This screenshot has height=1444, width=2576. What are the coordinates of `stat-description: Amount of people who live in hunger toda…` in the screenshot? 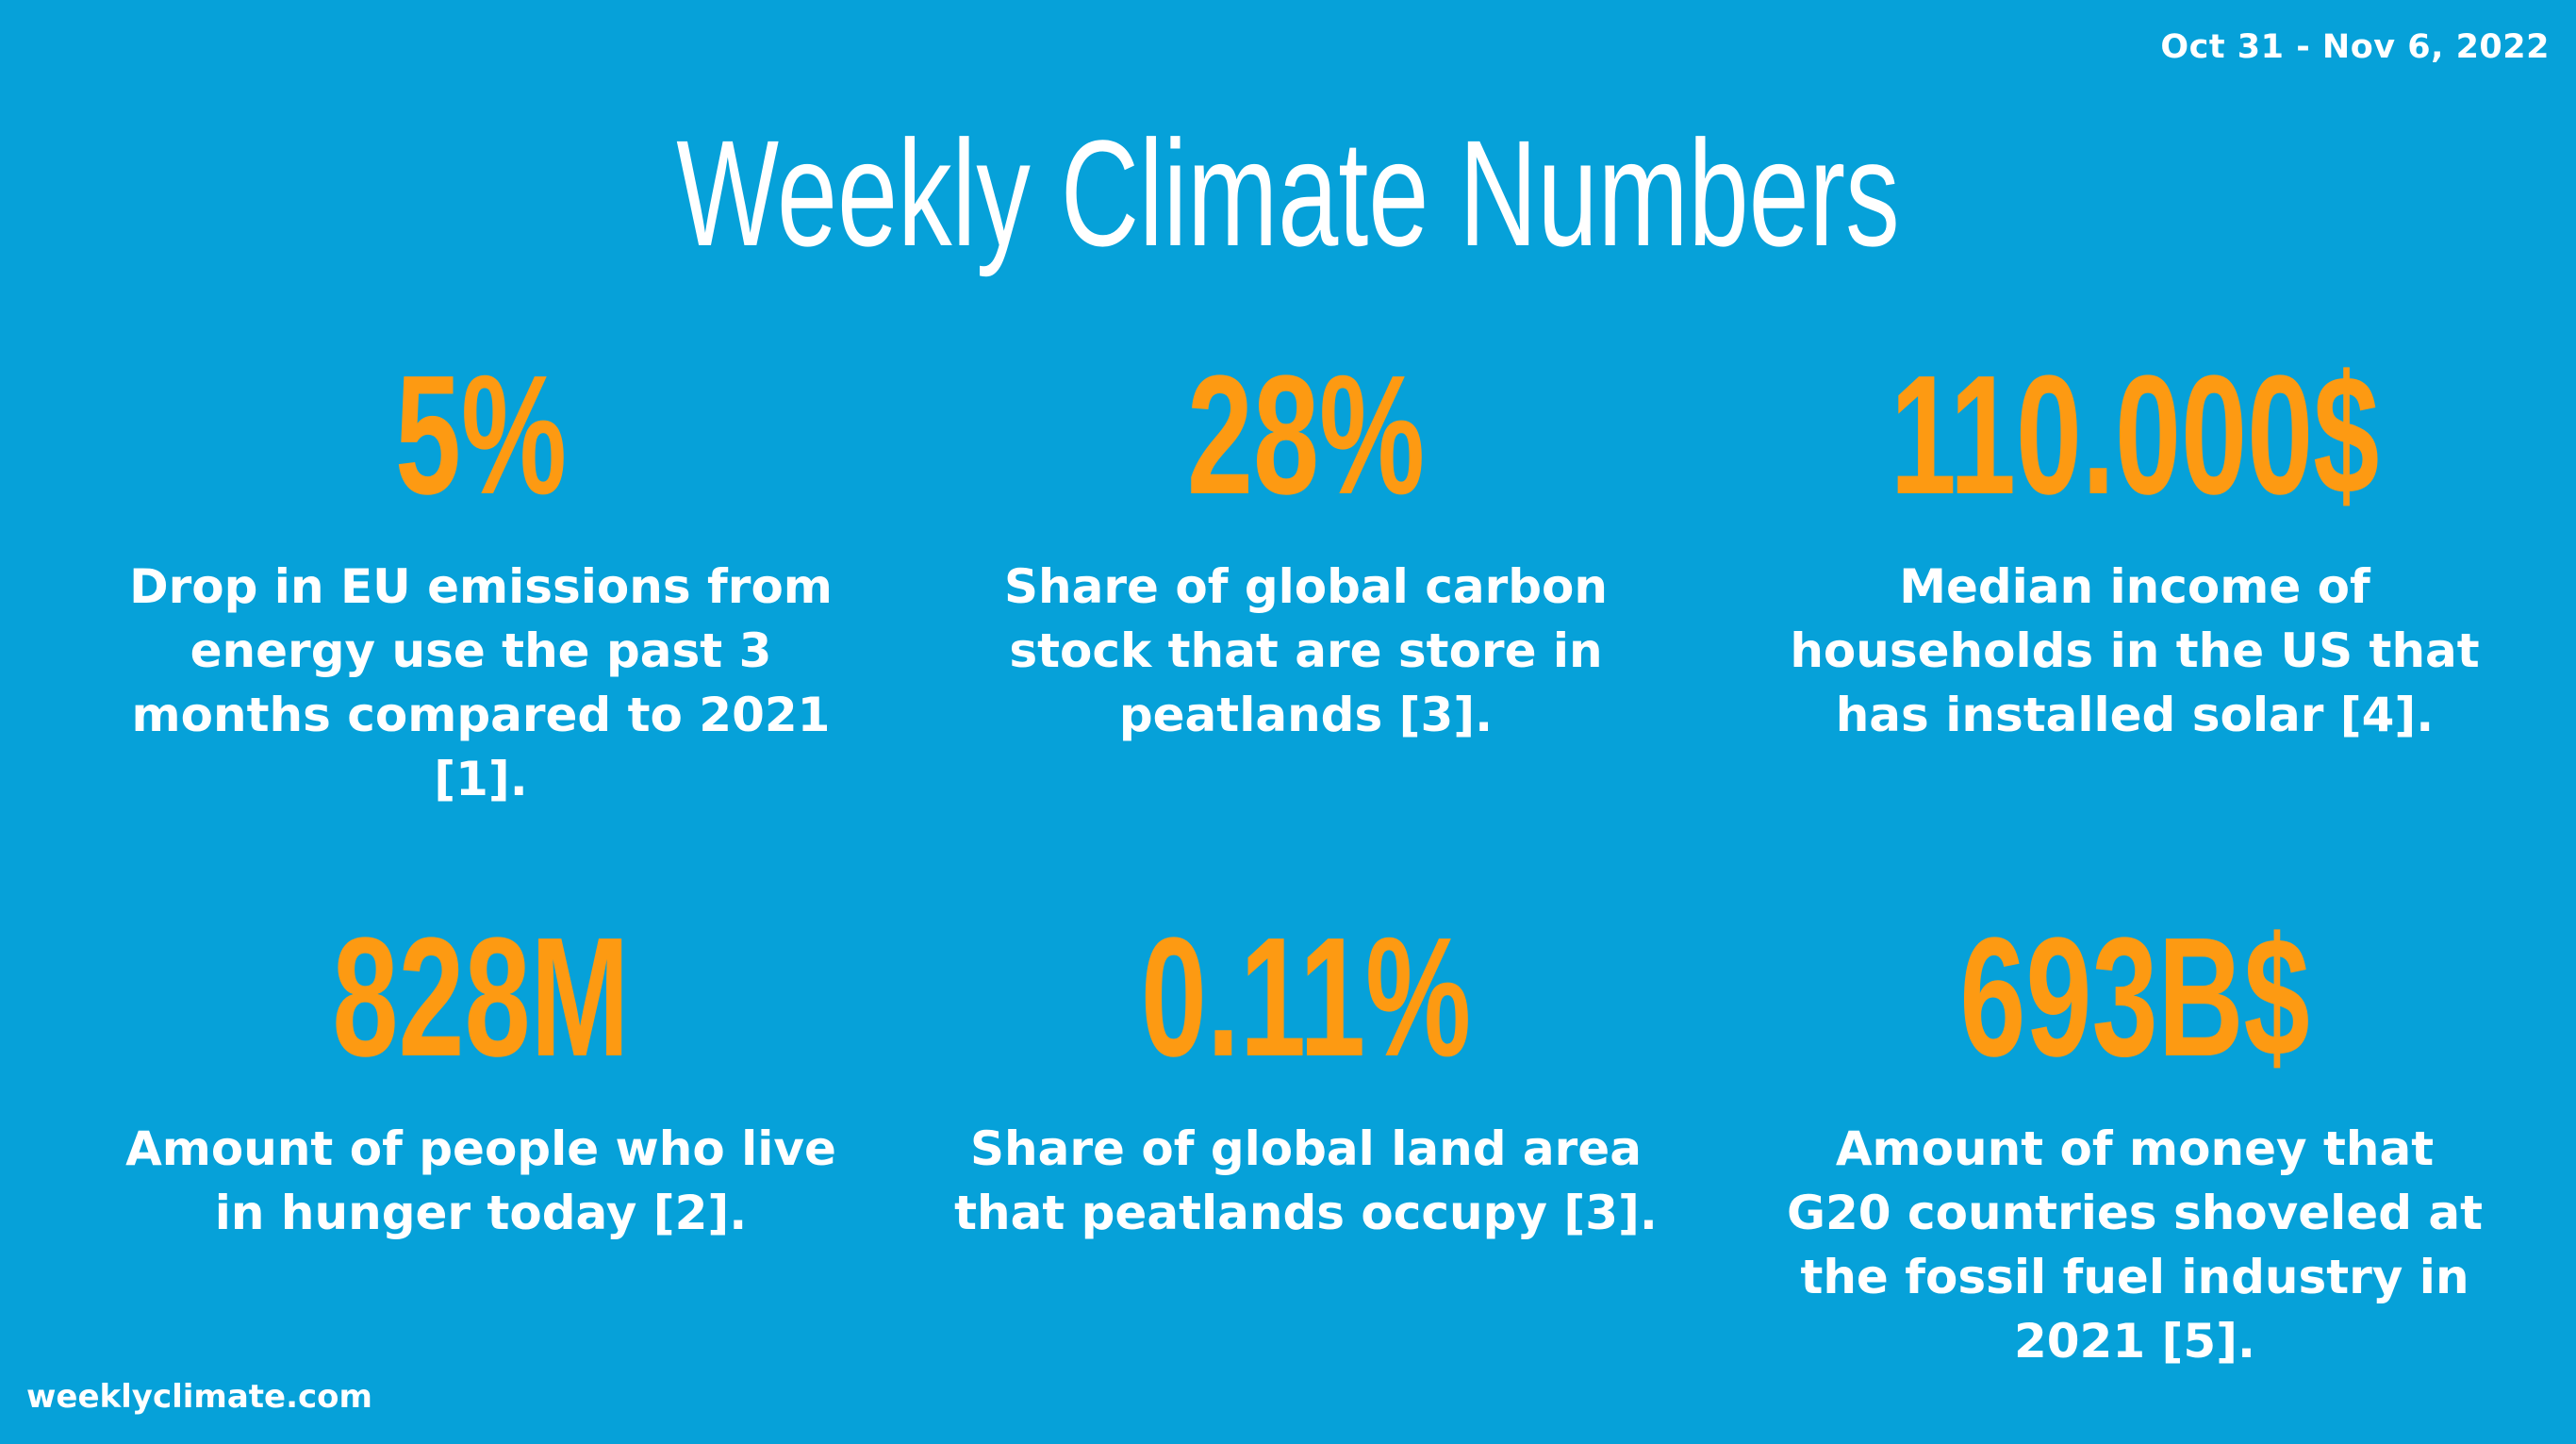 It's located at (480, 1180).